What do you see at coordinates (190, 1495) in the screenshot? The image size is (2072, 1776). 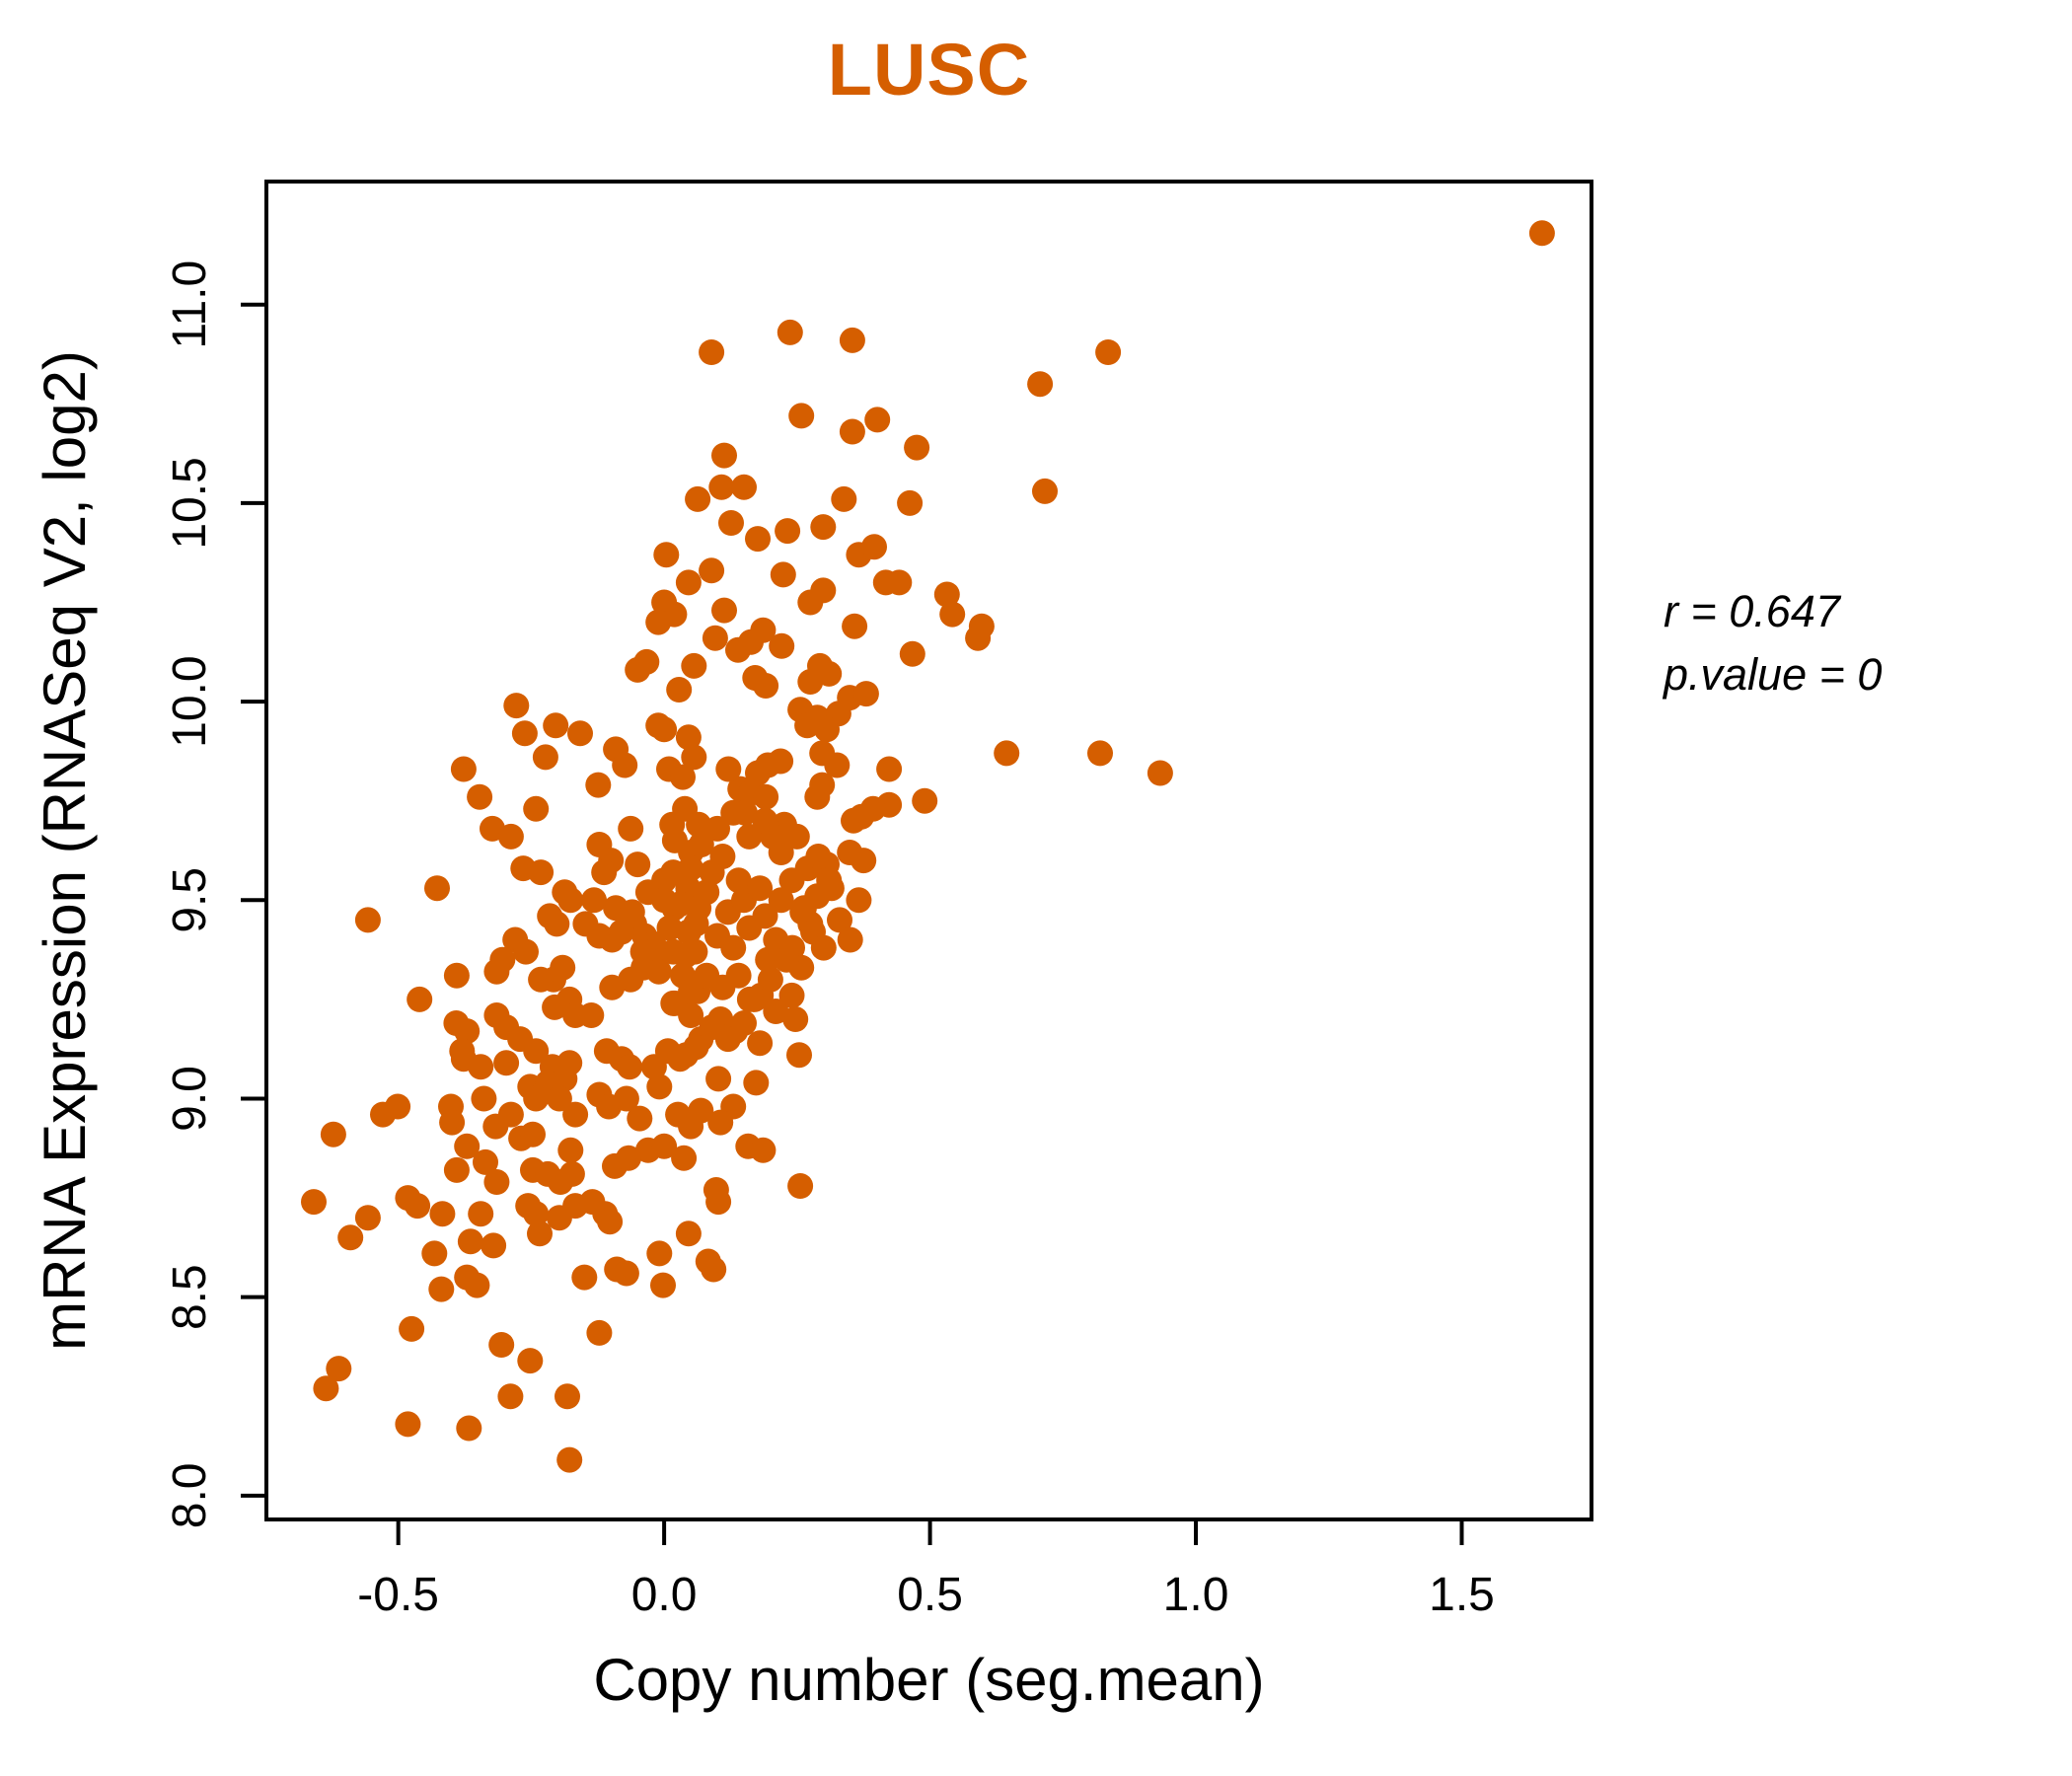 I see `y-tick-label: 8.0` at bounding box center [190, 1495].